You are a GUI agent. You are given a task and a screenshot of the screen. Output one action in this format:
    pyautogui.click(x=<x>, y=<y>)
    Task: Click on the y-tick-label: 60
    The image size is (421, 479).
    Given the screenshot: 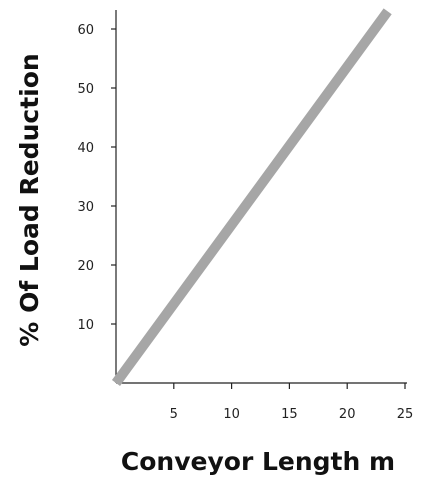 What is the action you would take?
    pyautogui.click(x=85, y=30)
    